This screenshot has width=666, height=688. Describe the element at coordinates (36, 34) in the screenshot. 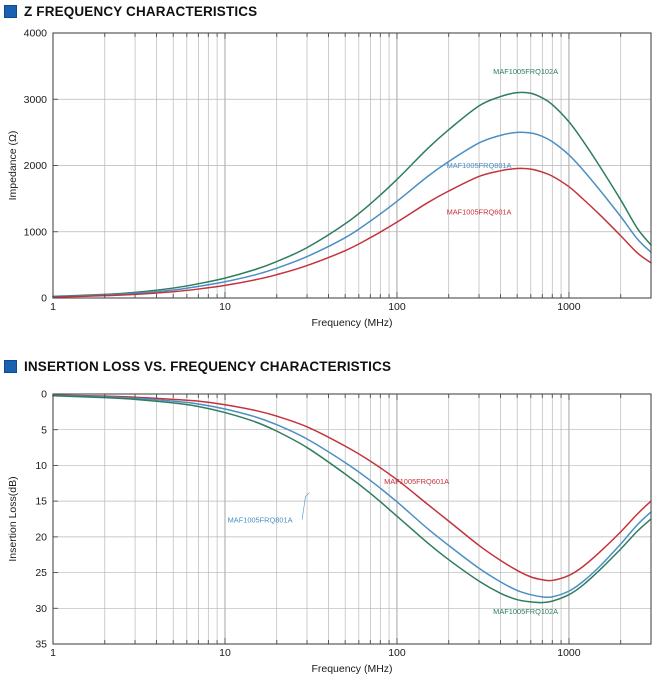

I see `y-tick-label: 4000` at that location.